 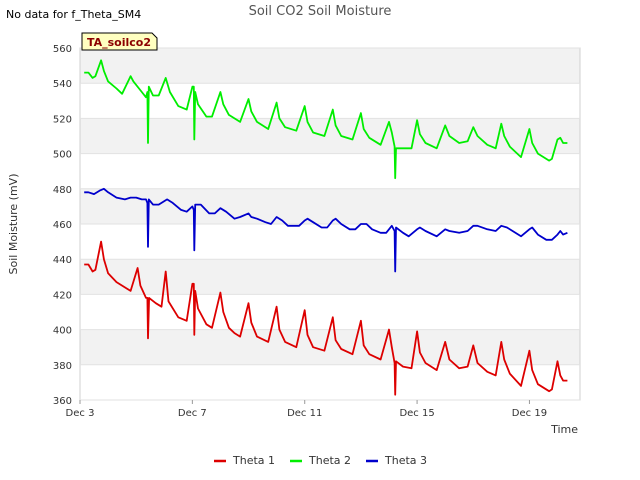 What do you see at coordinates (62, 155) in the screenshot?
I see `y-tick-label: 500` at bounding box center [62, 155].